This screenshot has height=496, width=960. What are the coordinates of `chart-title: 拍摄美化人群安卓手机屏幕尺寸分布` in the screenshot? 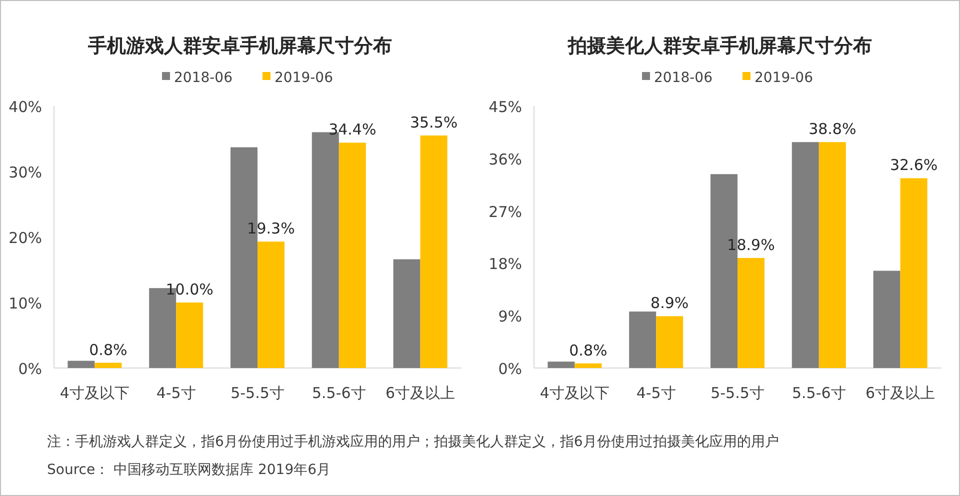 It's located at (719, 46).